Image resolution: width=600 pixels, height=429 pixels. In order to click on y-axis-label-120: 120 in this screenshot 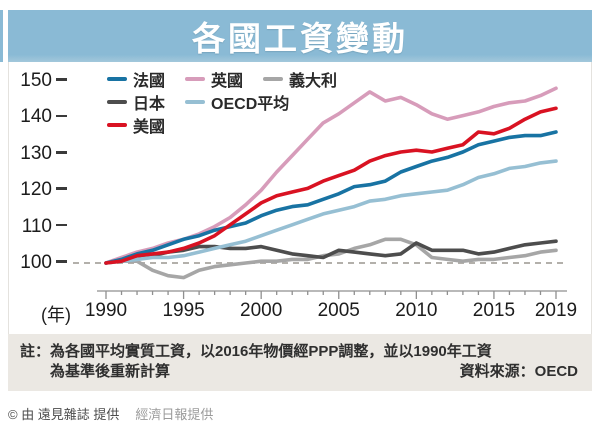, I will do `click(42, 190)`.